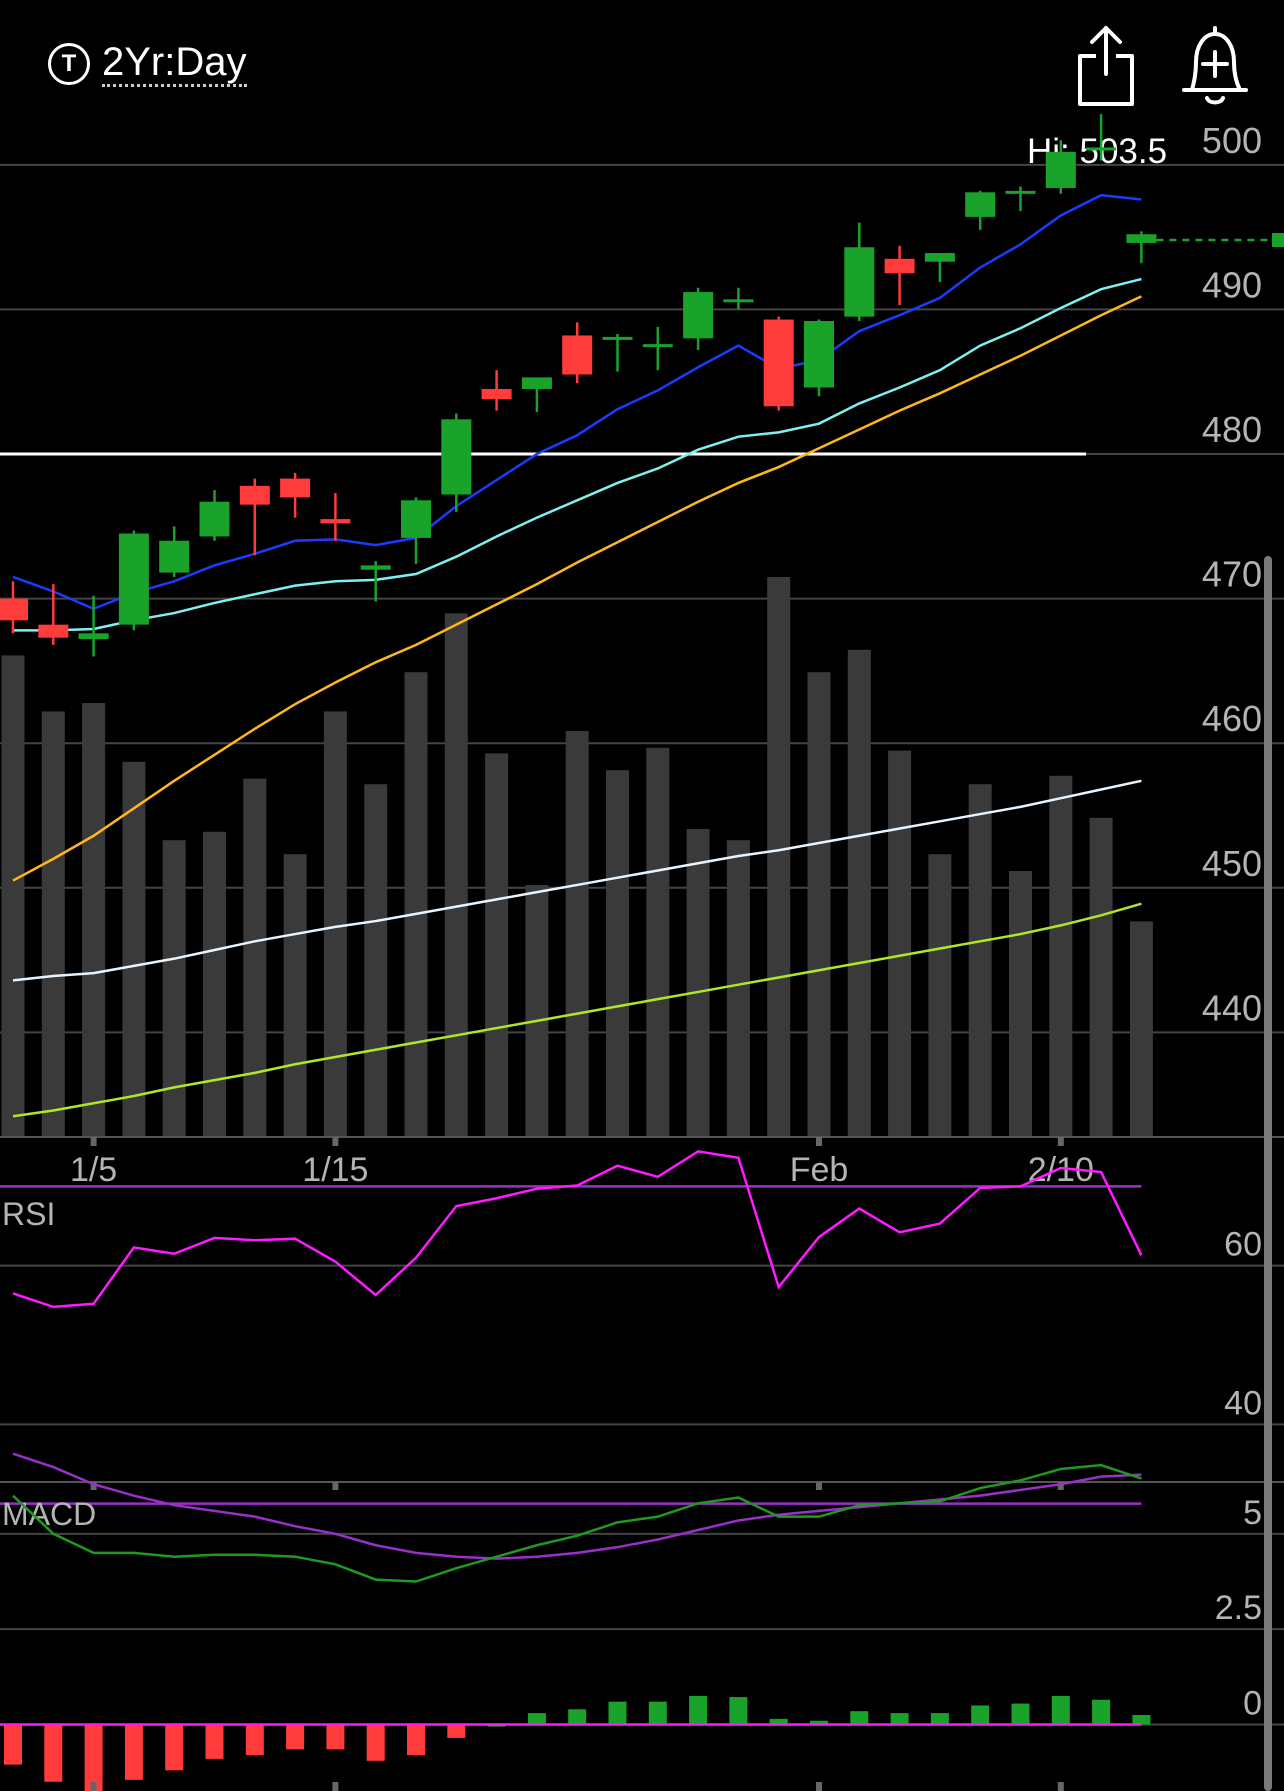 The image size is (1284, 1791). What do you see at coordinates (1232, 429) in the screenshot?
I see `price-axis-tick-label: 480` at bounding box center [1232, 429].